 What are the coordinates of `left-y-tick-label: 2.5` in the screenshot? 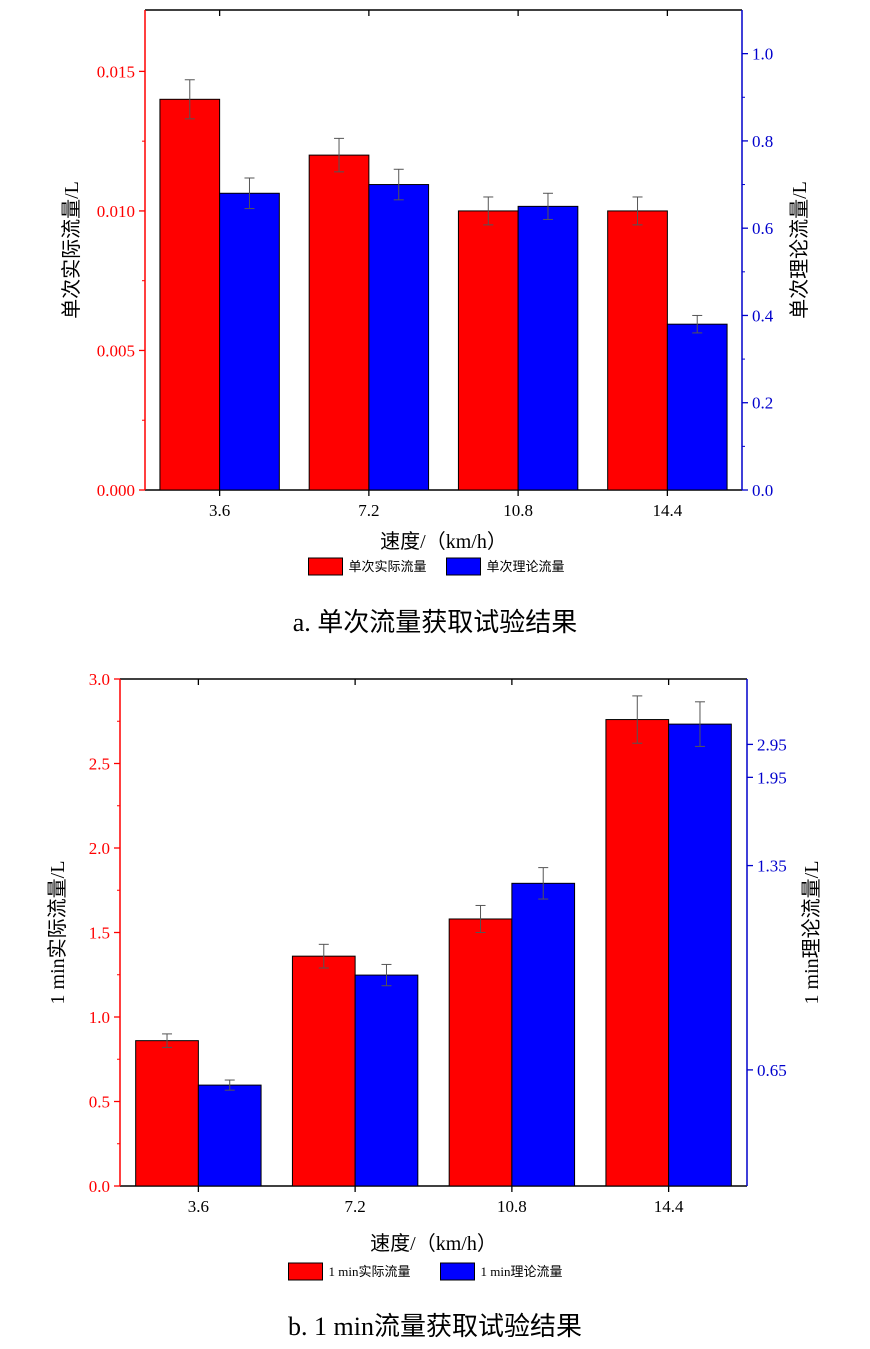 It's located at (99, 764).